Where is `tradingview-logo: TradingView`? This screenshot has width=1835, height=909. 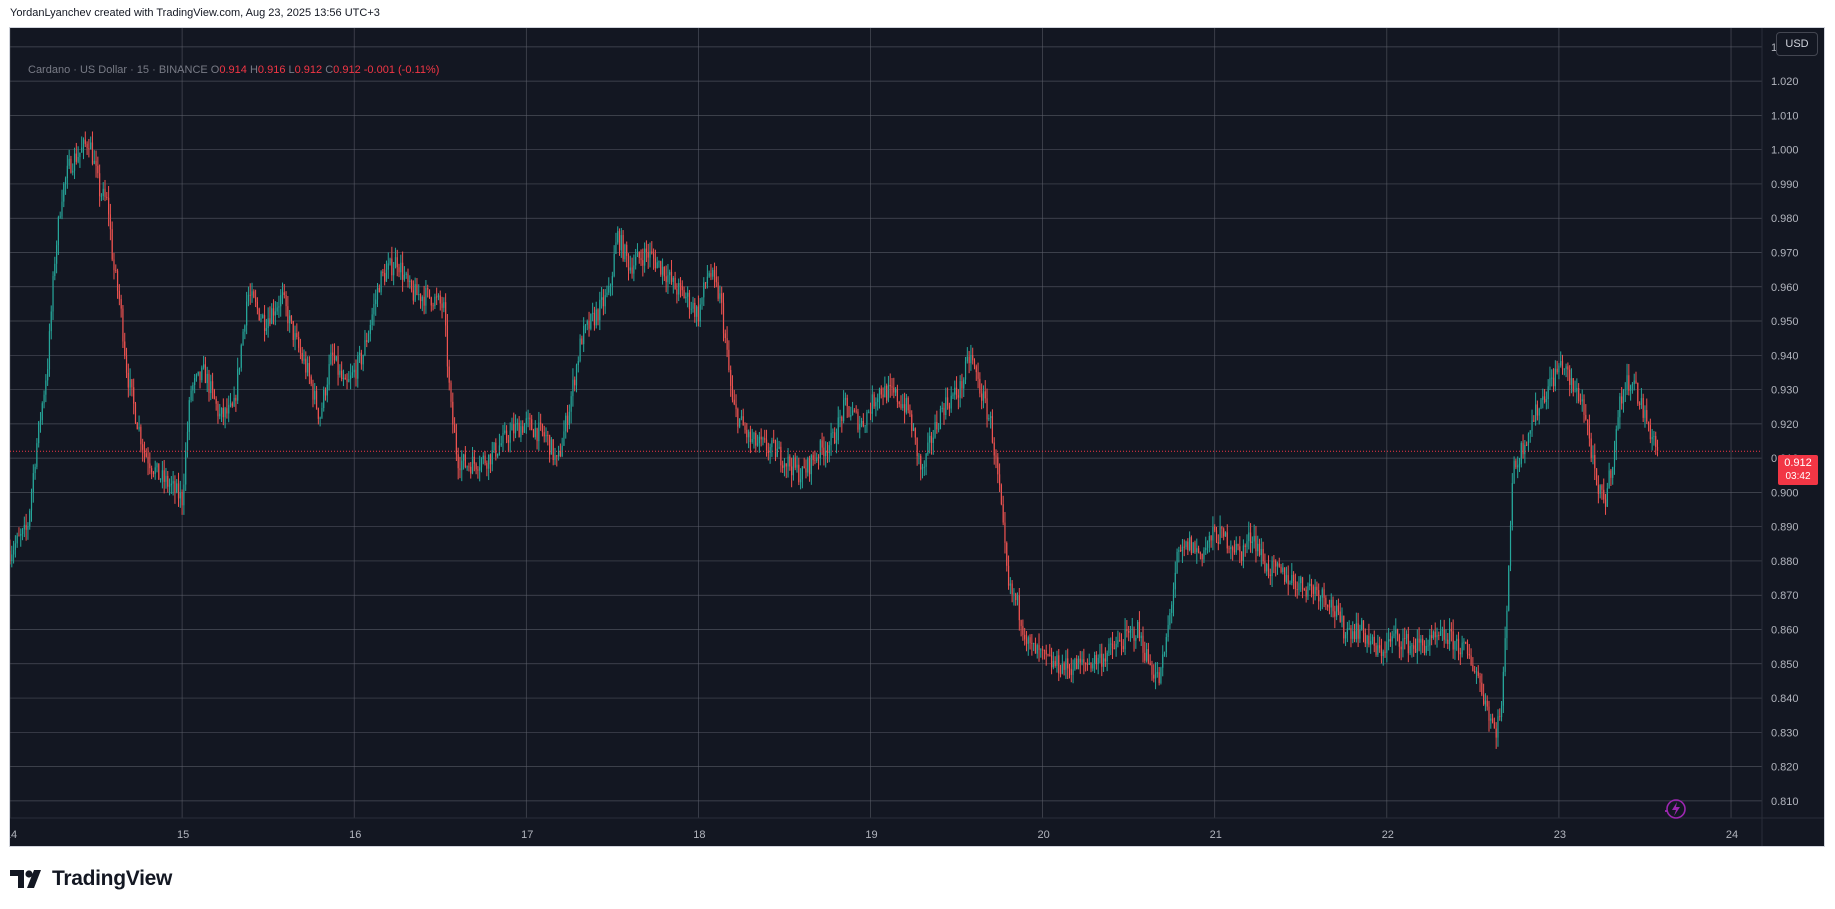 tradingview-logo: TradingView is located at coordinates (91, 879).